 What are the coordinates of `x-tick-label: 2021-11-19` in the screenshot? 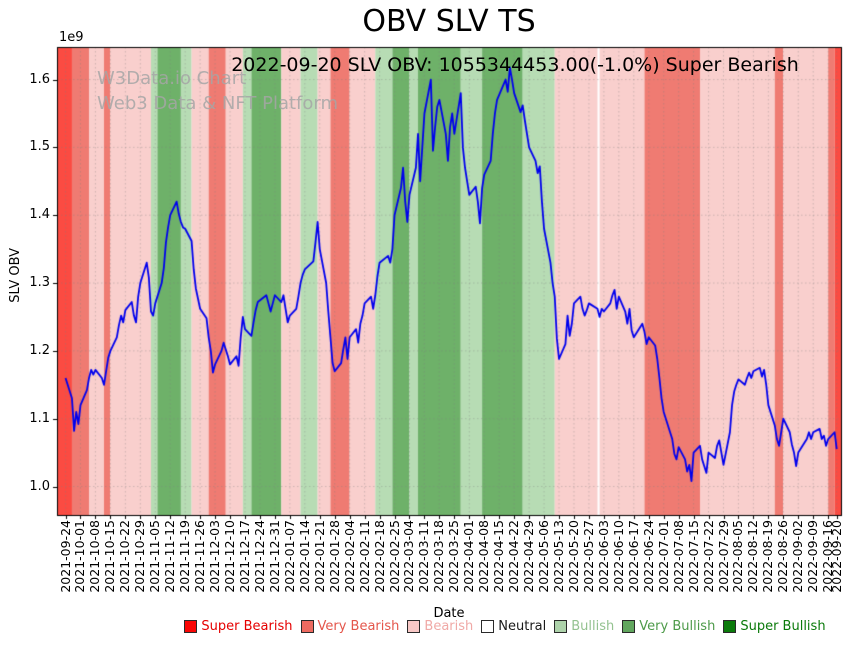 It's located at (185, 556).